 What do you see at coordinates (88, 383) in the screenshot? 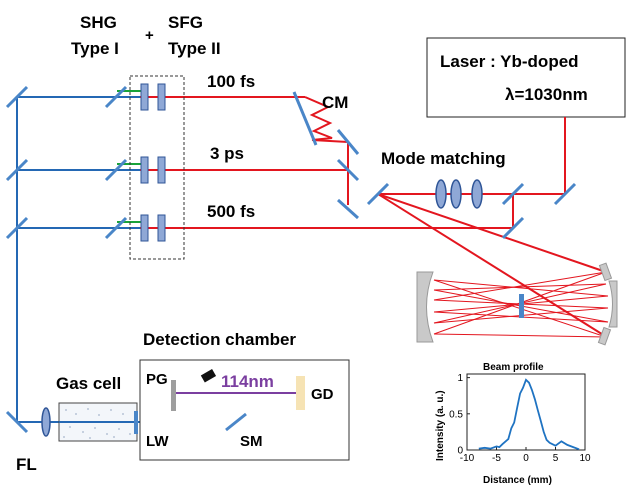
I see `gas-cell-label: Gas cell` at bounding box center [88, 383].